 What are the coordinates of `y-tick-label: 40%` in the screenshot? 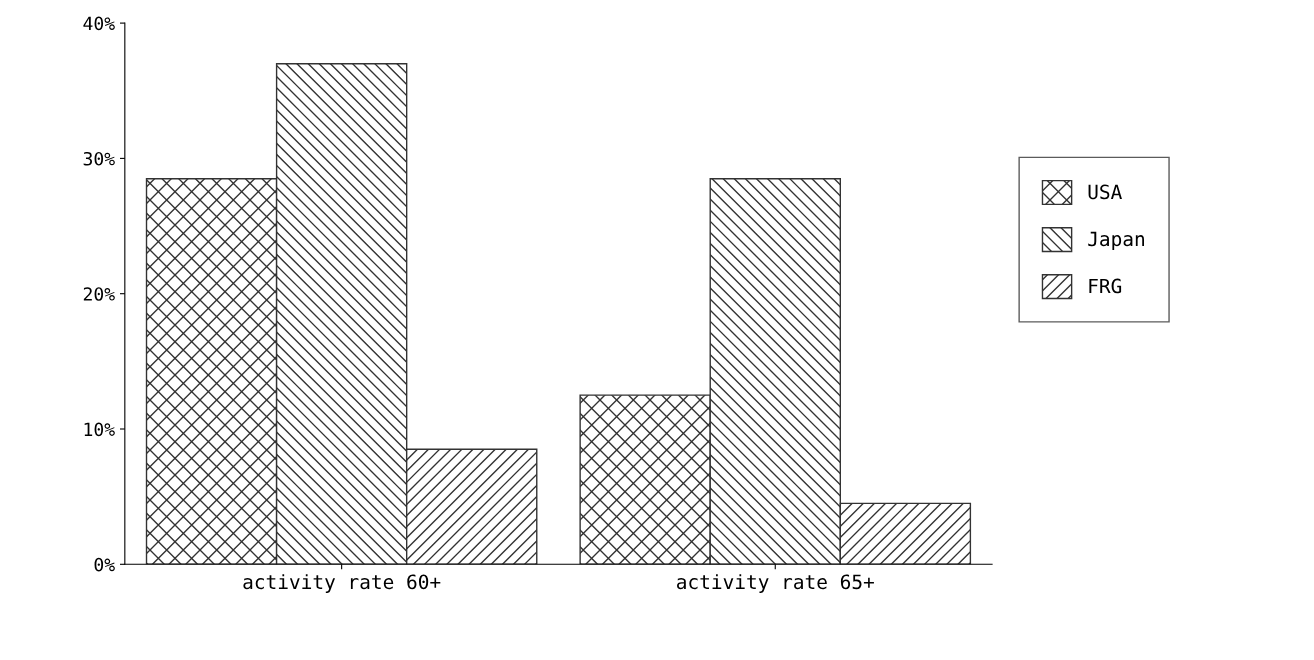 It's located at (99, 23).